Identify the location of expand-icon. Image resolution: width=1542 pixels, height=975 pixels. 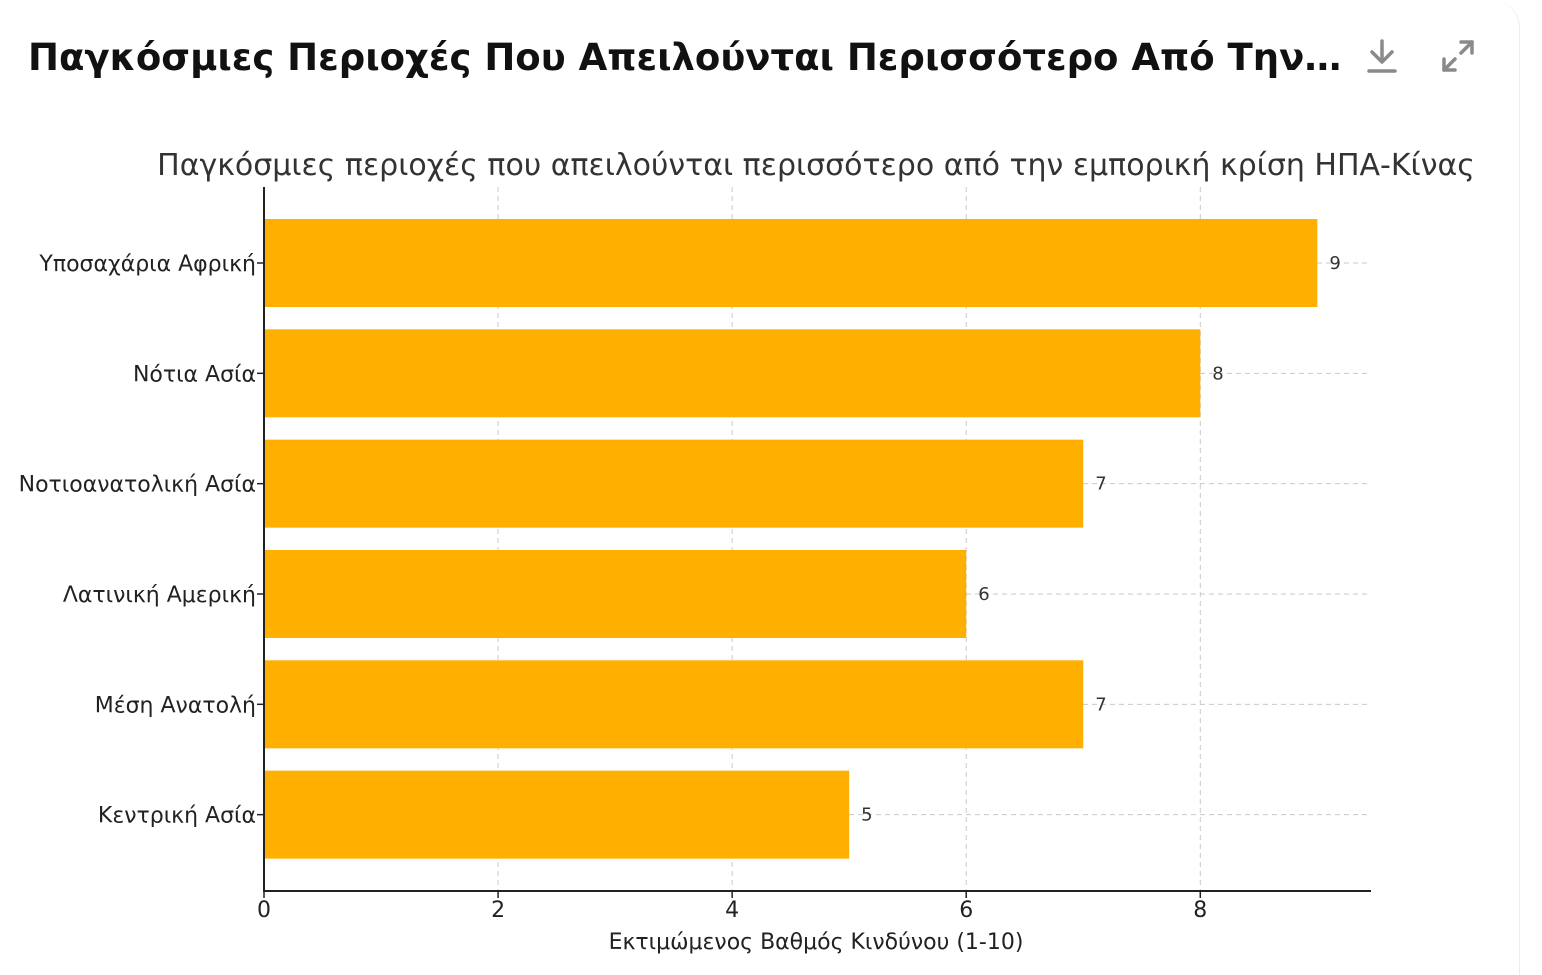
(1458, 56).